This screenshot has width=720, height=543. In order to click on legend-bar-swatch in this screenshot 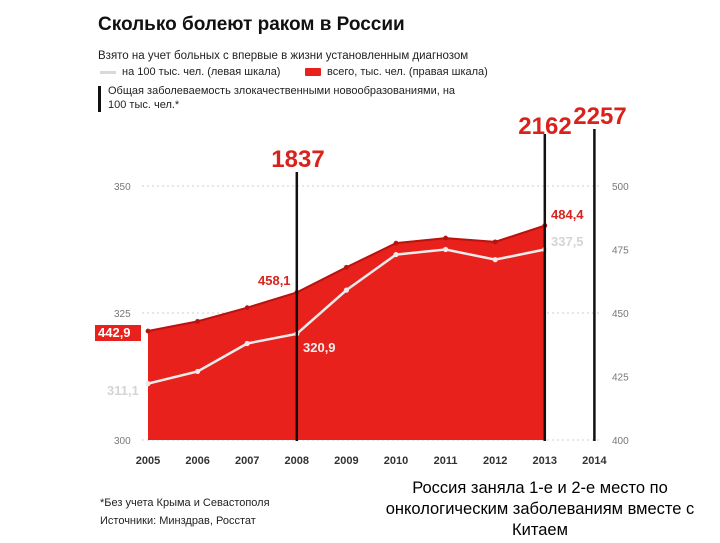, I will do `click(99, 99)`.